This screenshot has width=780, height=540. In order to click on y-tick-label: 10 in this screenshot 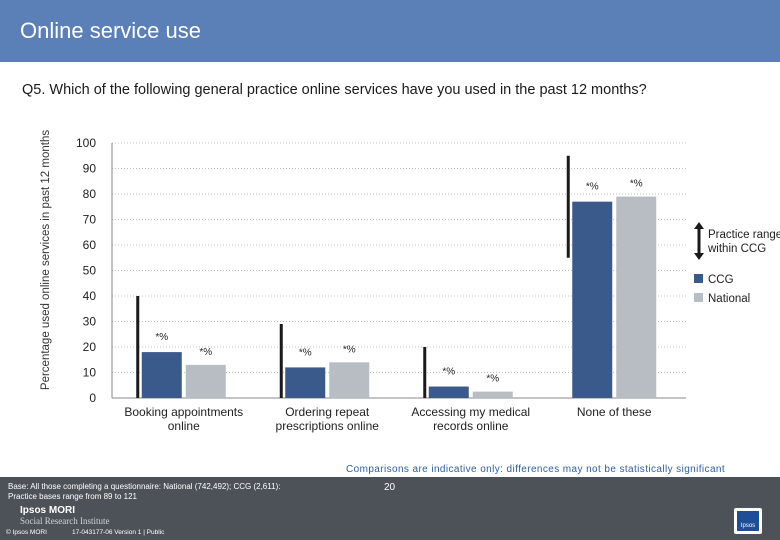, I will do `click(90, 373)`.